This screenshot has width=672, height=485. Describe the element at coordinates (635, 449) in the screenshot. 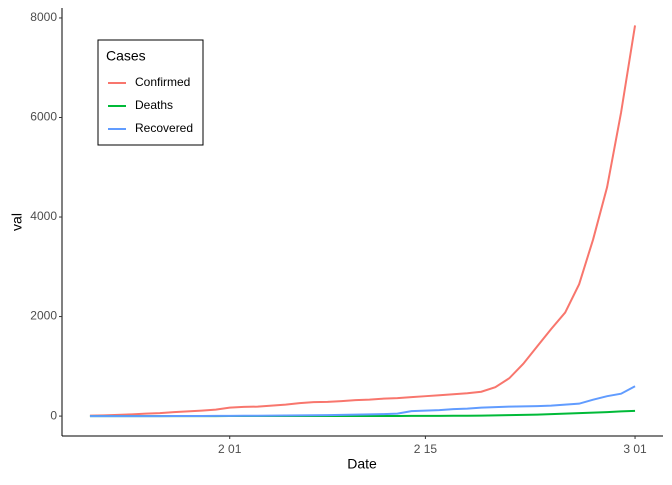

I see `x-tick-label: 3 01` at that location.